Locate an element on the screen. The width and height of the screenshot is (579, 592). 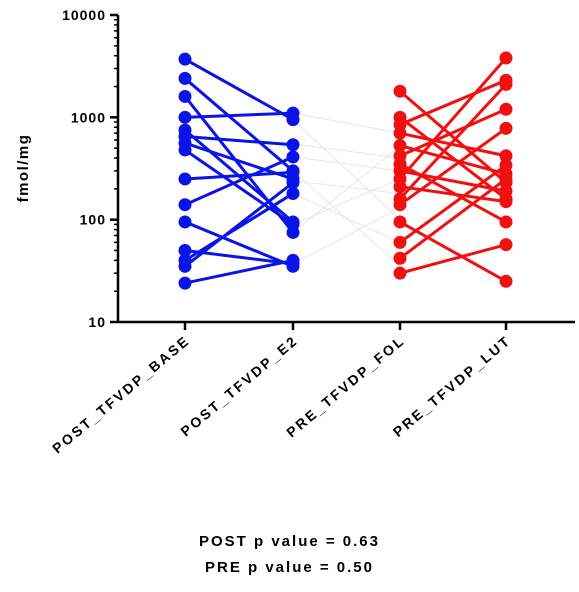
pre-p-value: PRE p value = 0.50 is located at coordinates (289, 567).